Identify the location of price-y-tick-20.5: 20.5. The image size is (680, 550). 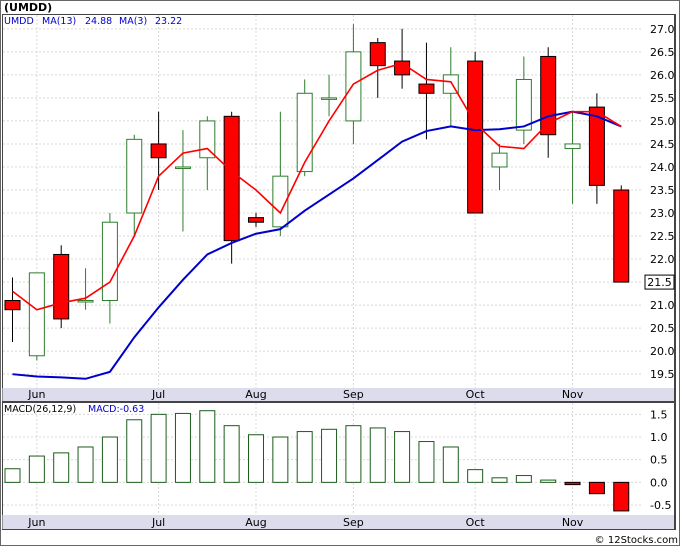
(662, 328).